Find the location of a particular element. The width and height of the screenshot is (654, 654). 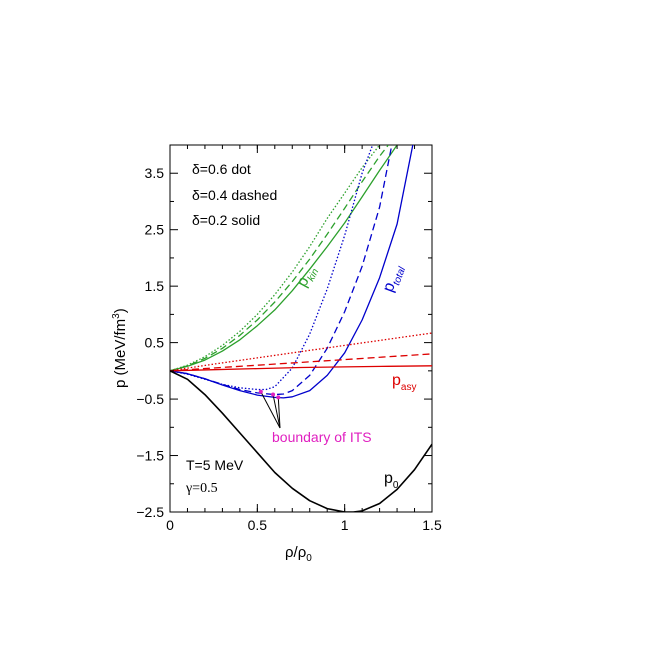

x-axis-label: ρ/ρ0 is located at coordinates (298, 554).